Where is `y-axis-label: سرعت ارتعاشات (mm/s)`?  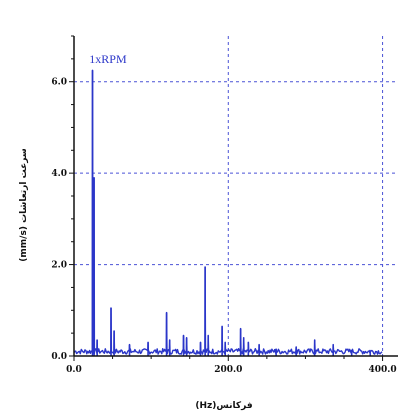
y-axis-label: سرعت ارتعاشات (mm/s) is located at coordinates (24, 205).